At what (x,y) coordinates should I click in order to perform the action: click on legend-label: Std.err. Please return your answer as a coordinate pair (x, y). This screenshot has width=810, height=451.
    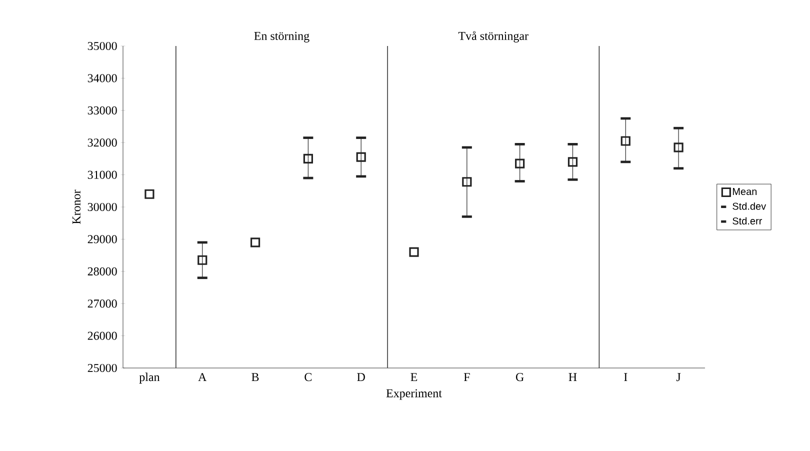
    Looking at the image, I should click on (747, 221).